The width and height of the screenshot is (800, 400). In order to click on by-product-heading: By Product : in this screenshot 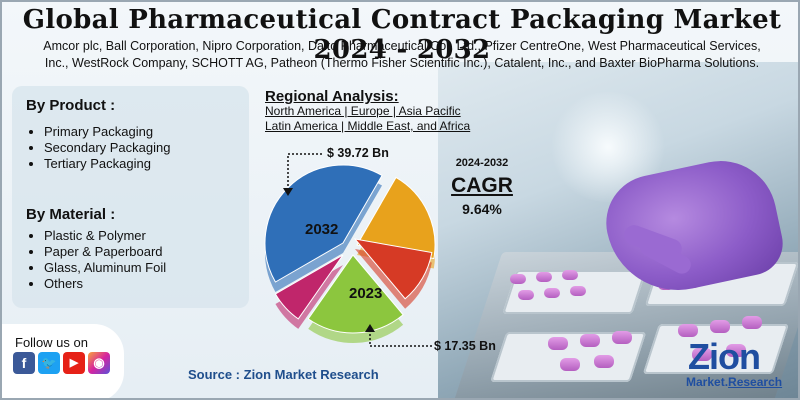, I will do `click(71, 105)`.